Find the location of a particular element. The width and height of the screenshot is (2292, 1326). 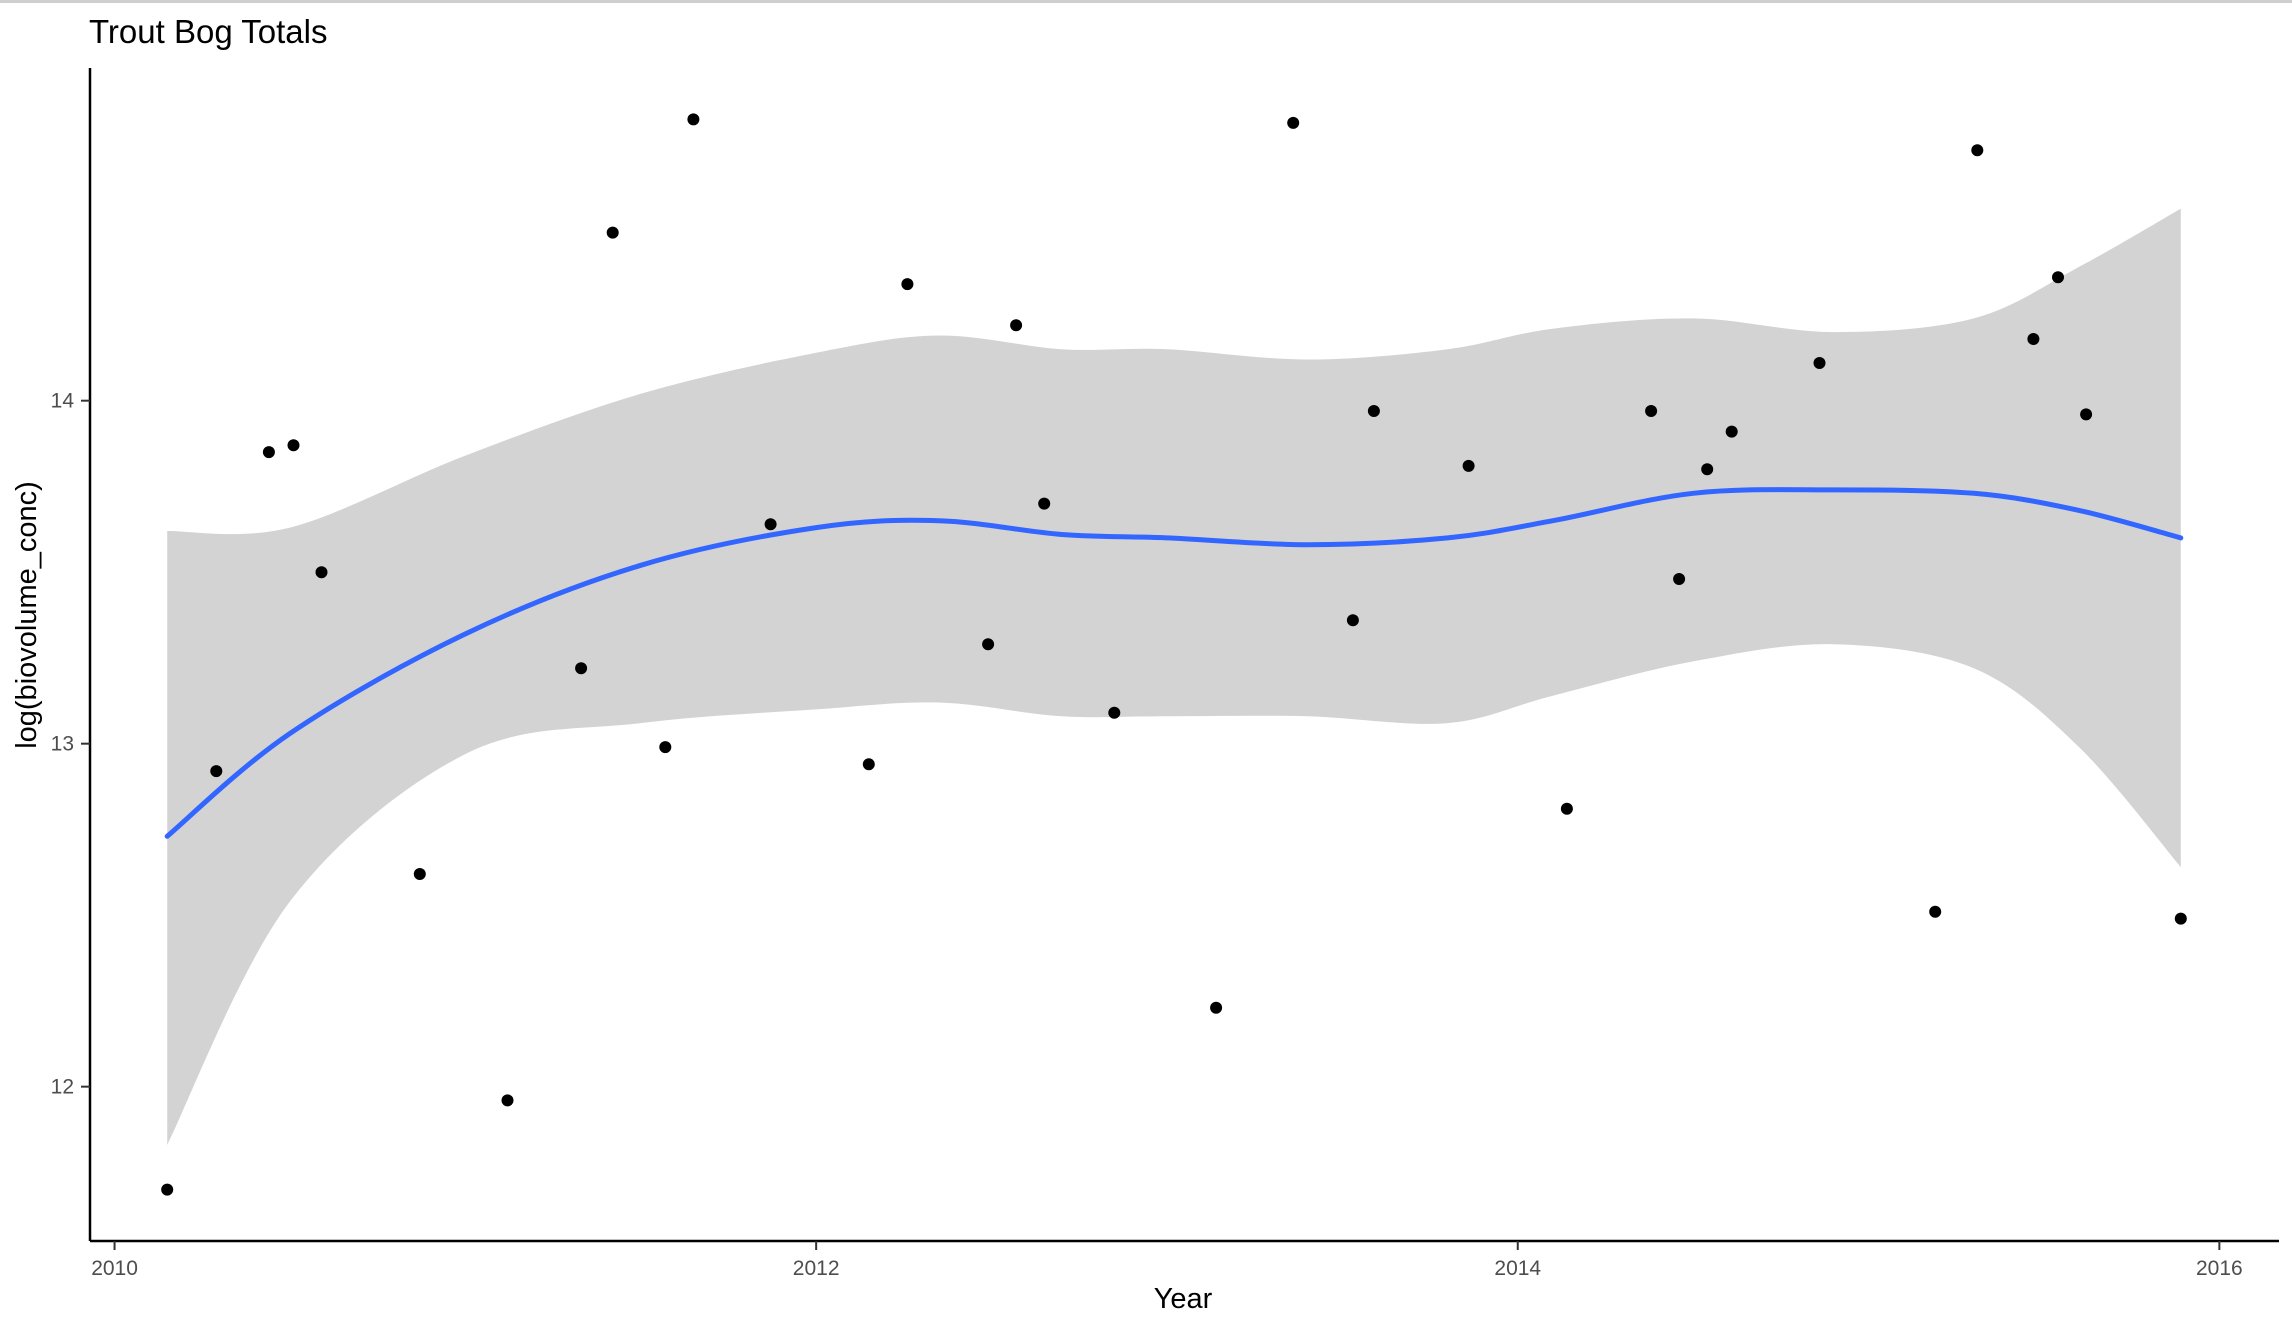

x-axis-title: Year is located at coordinates (1183, 1299).